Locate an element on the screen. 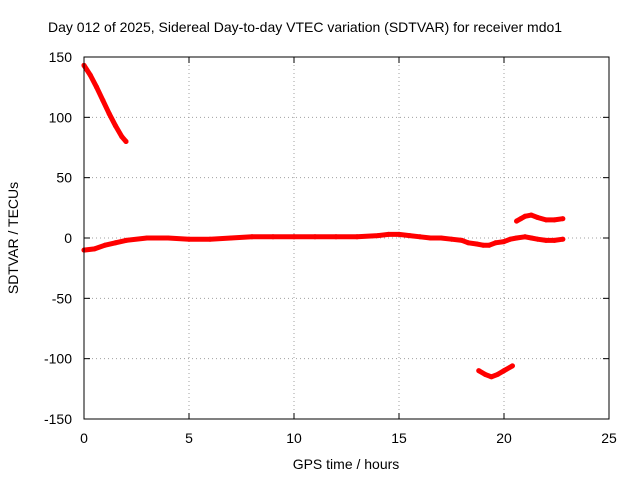  y-axis-label: SDTVAR / TECUs is located at coordinates (13, 238).